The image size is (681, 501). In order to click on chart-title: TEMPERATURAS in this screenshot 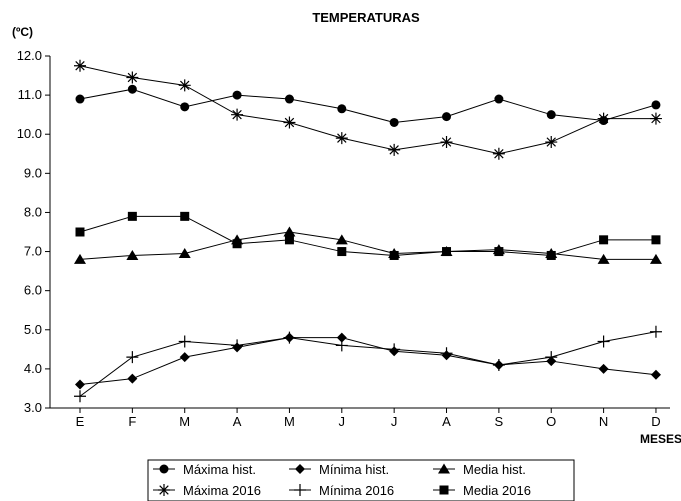, I will do `click(366, 17)`.